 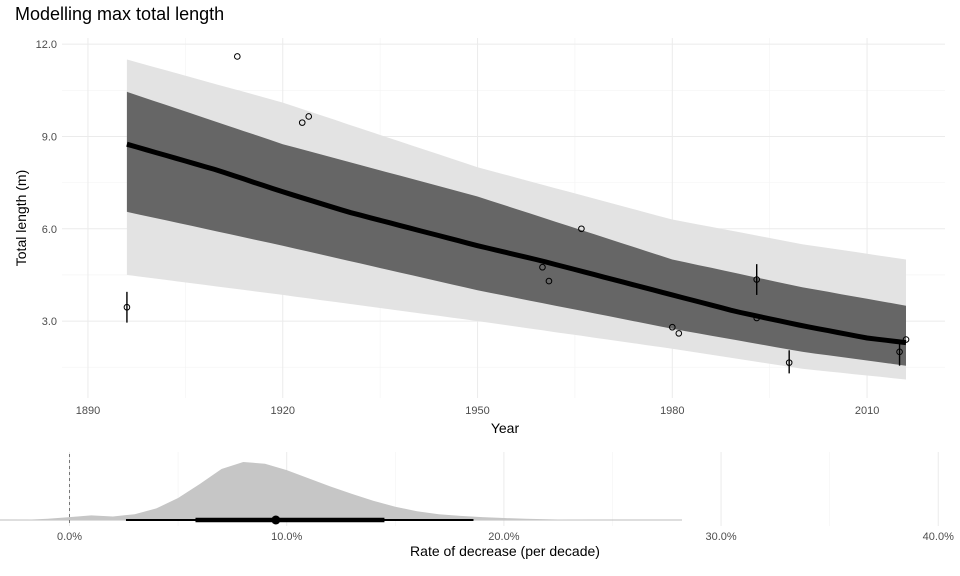 What do you see at coordinates (720, 537) in the screenshot?
I see `x-tick-label: 30.0%` at bounding box center [720, 537].